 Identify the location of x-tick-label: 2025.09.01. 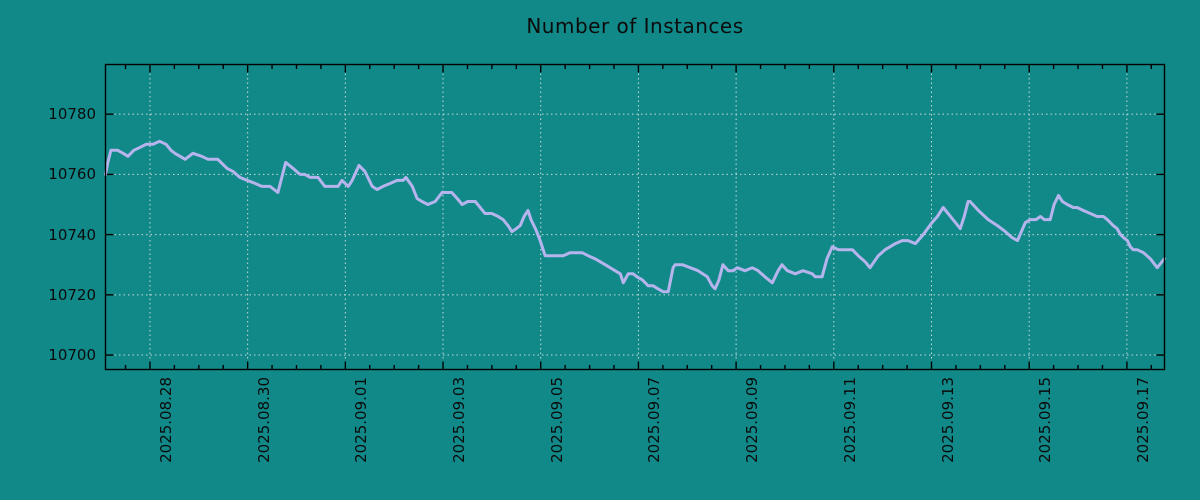
(361, 420).